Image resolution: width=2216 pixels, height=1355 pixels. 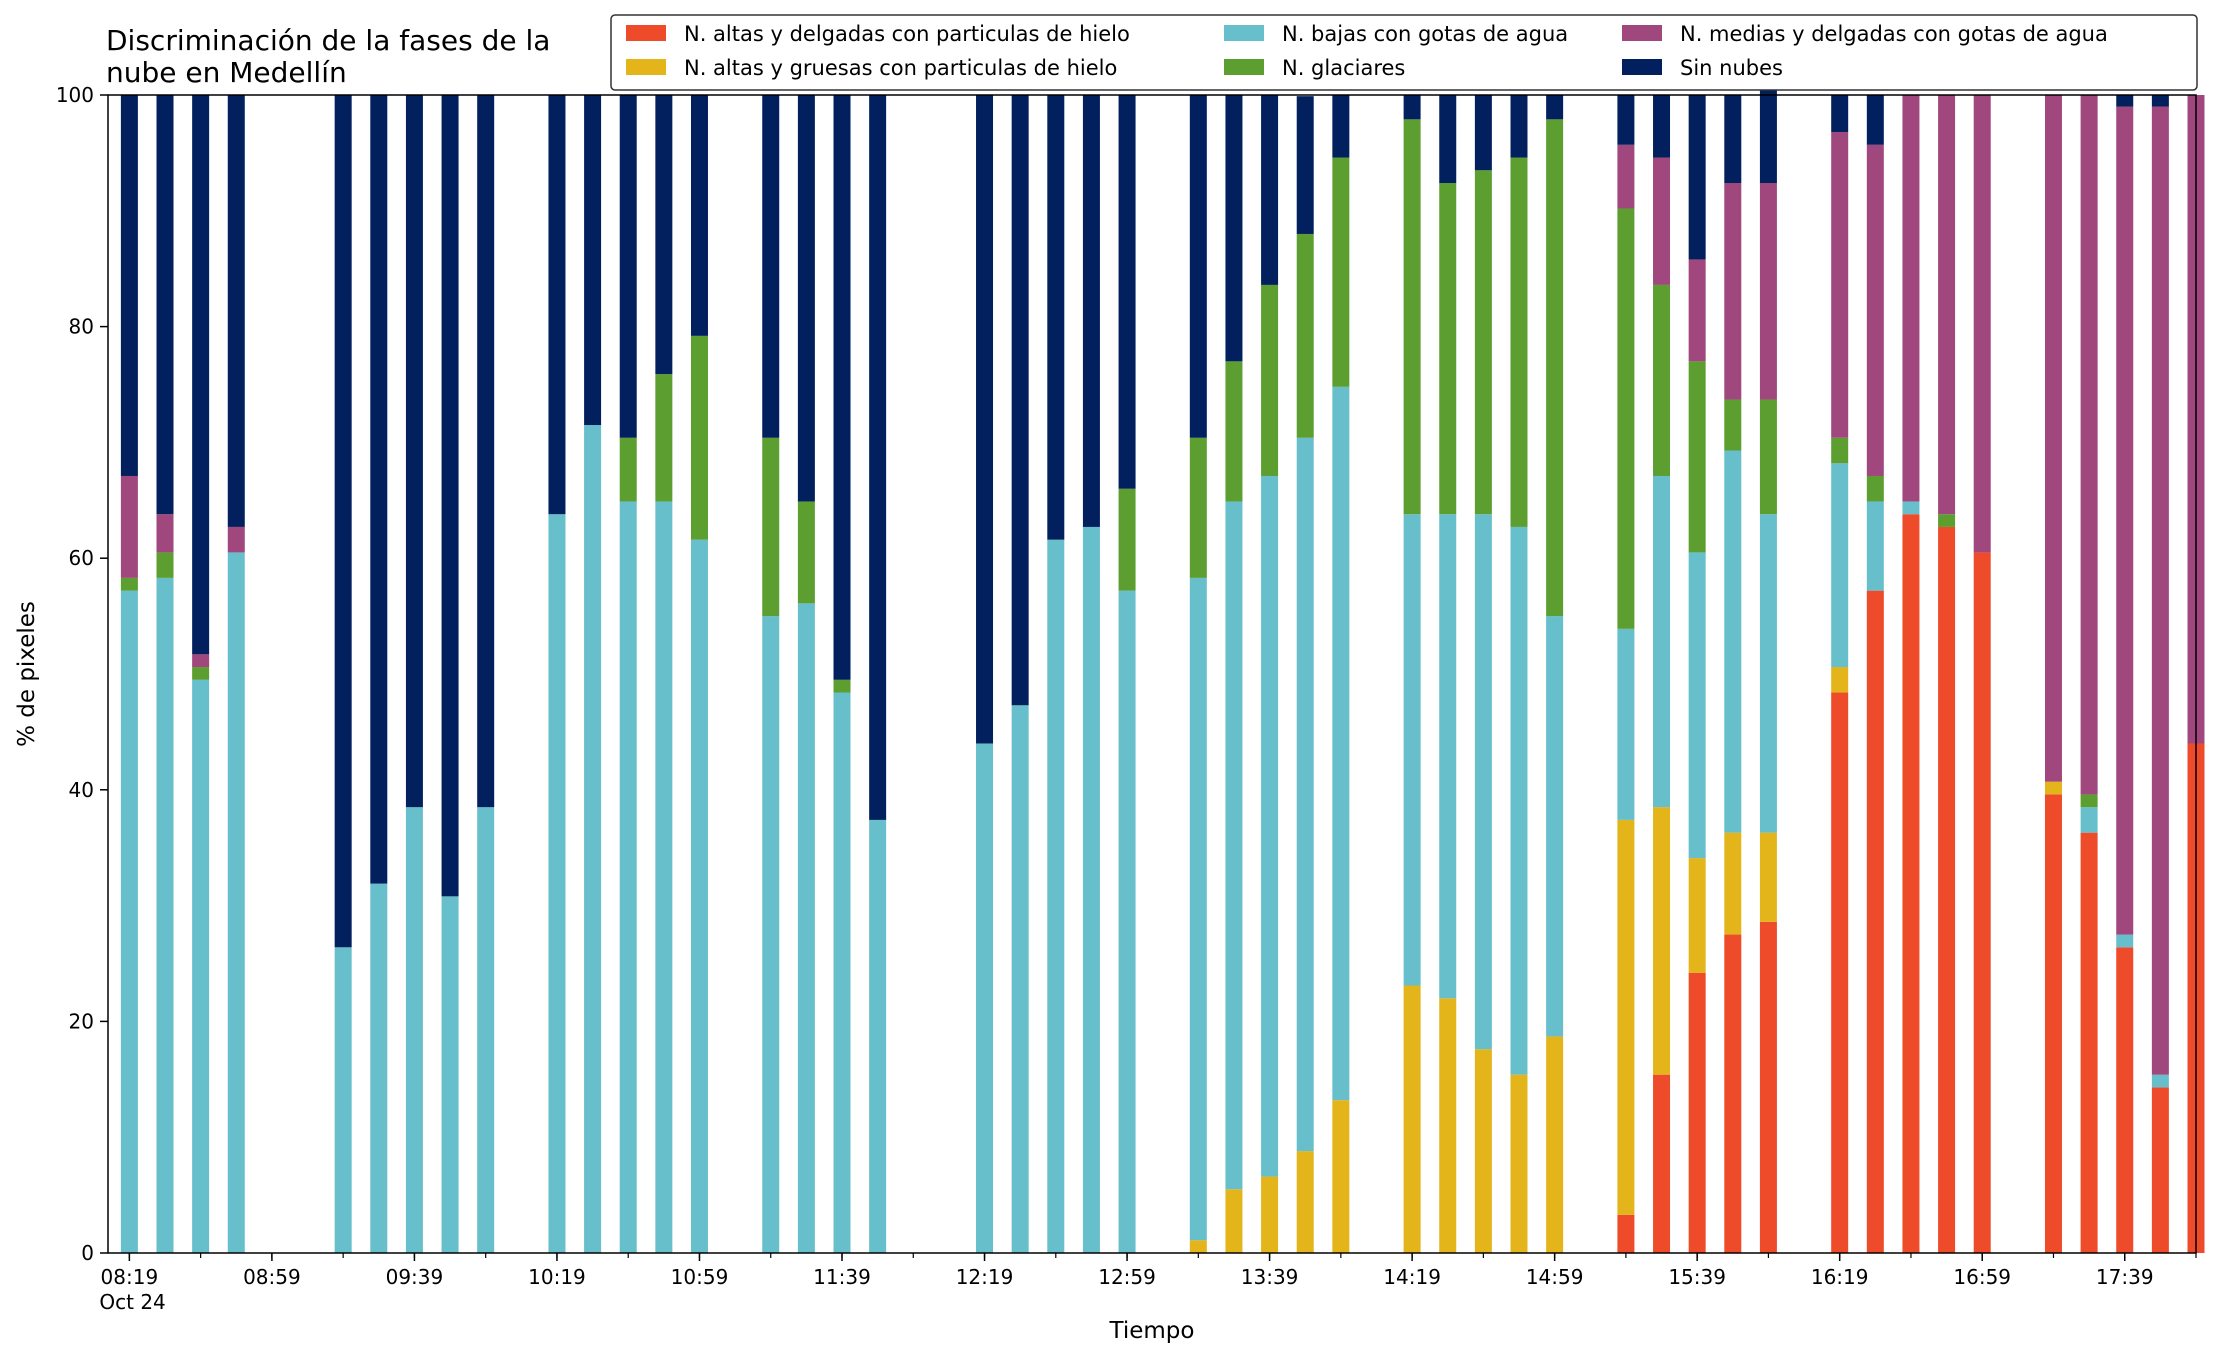 What do you see at coordinates (1270, 1277) in the screenshot?
I see `x-tick-label: 13:39` at bounding box center [1270, 1277].